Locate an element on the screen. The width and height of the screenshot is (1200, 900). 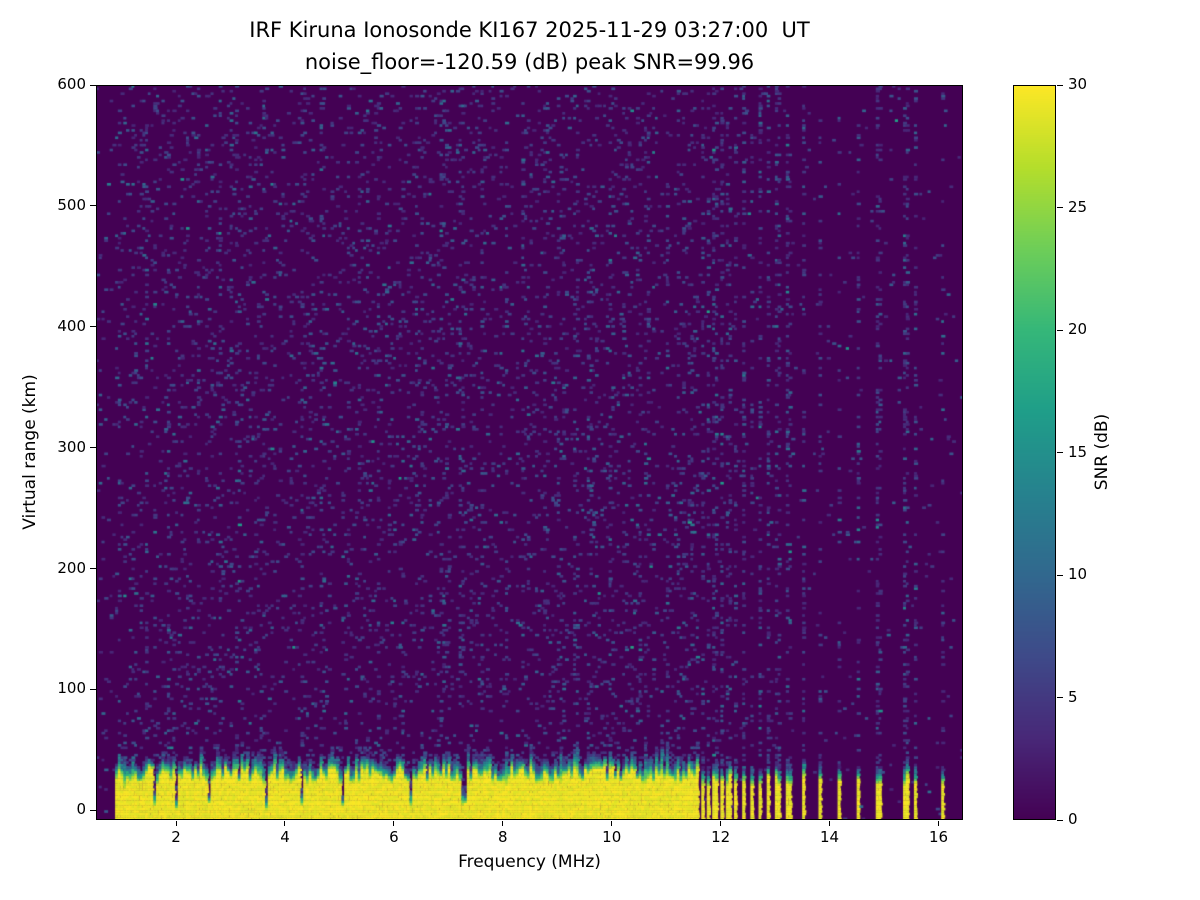
x-tick-label: 14 is located at coordinates (830, 837).